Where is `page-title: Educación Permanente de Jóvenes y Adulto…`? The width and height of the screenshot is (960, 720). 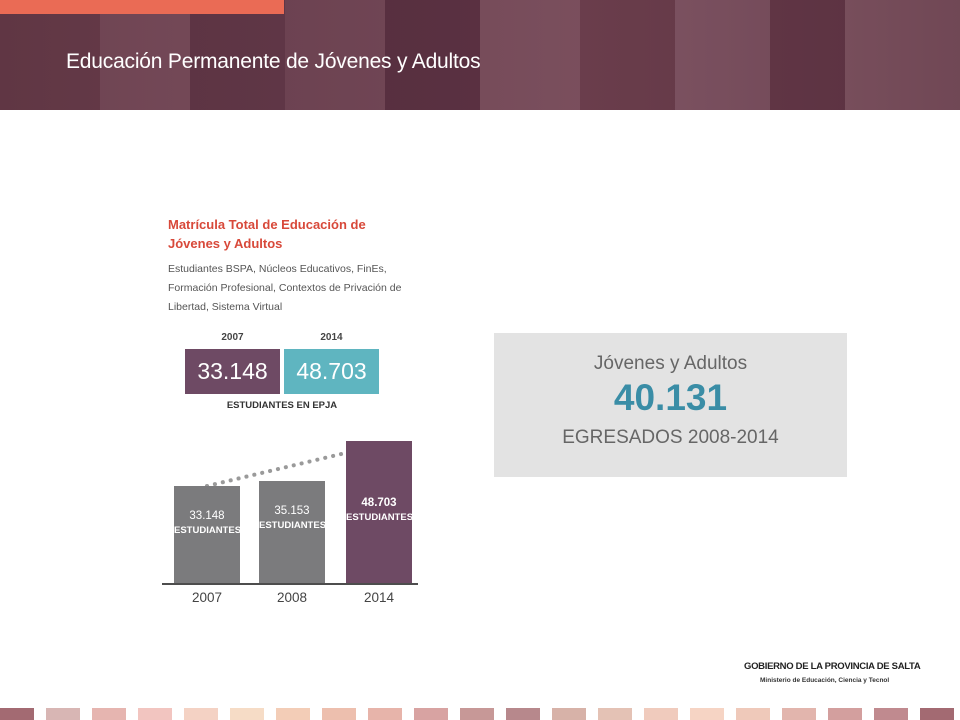 page-title: Educación Permanente de Jóvenes y Adulto… is located at coordinates (273, 61).